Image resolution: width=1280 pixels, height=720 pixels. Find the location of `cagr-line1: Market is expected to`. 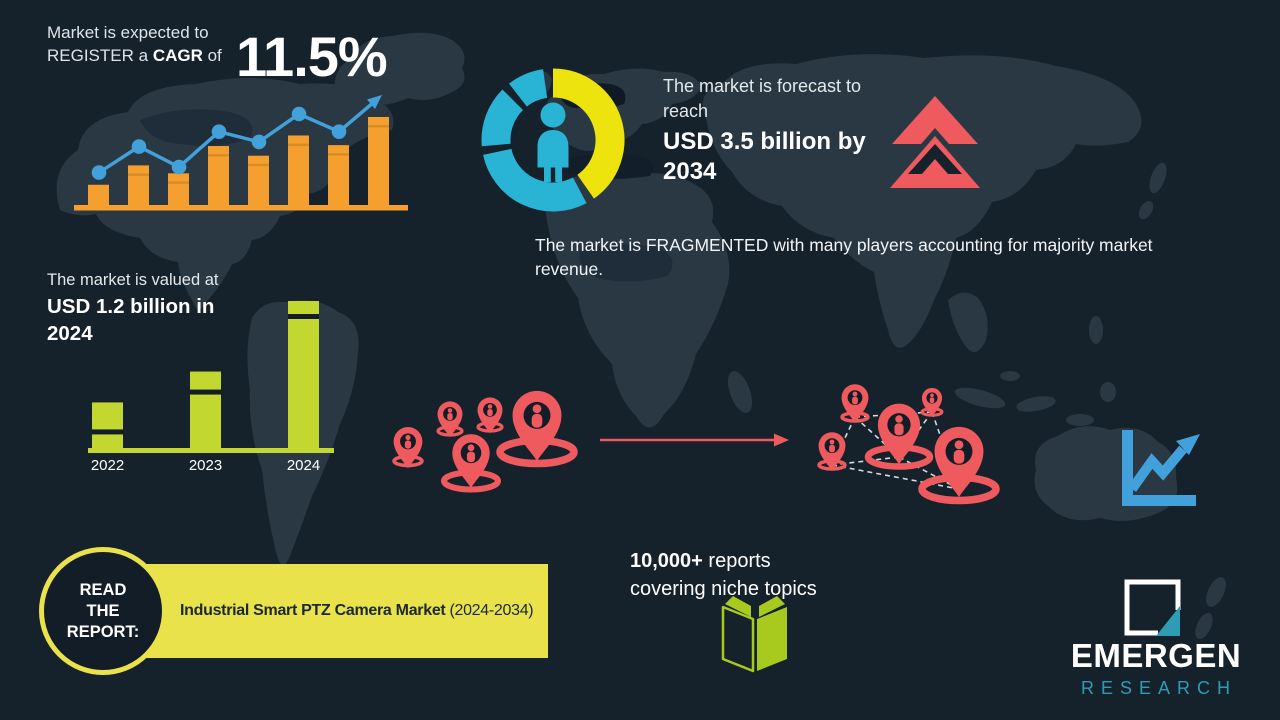

cagr-line1: Market is expected to is located at coordinates (128, 32).